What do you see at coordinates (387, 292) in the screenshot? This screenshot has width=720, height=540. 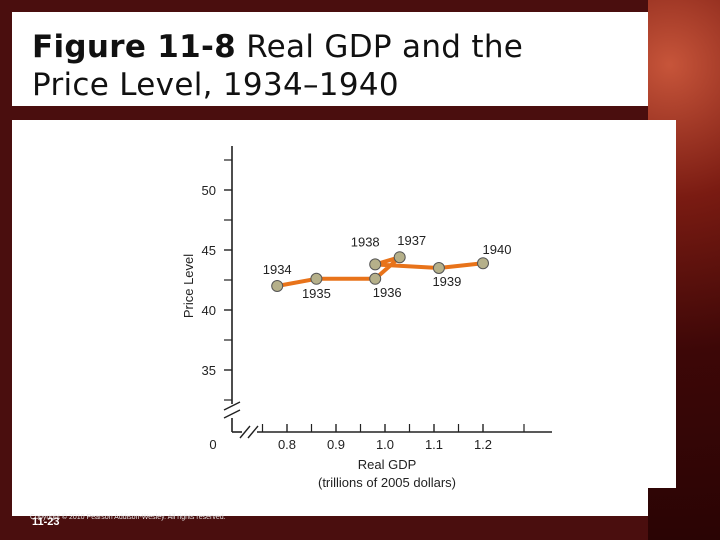 I see `data-label: 1936` at bounding box center [387, 292].